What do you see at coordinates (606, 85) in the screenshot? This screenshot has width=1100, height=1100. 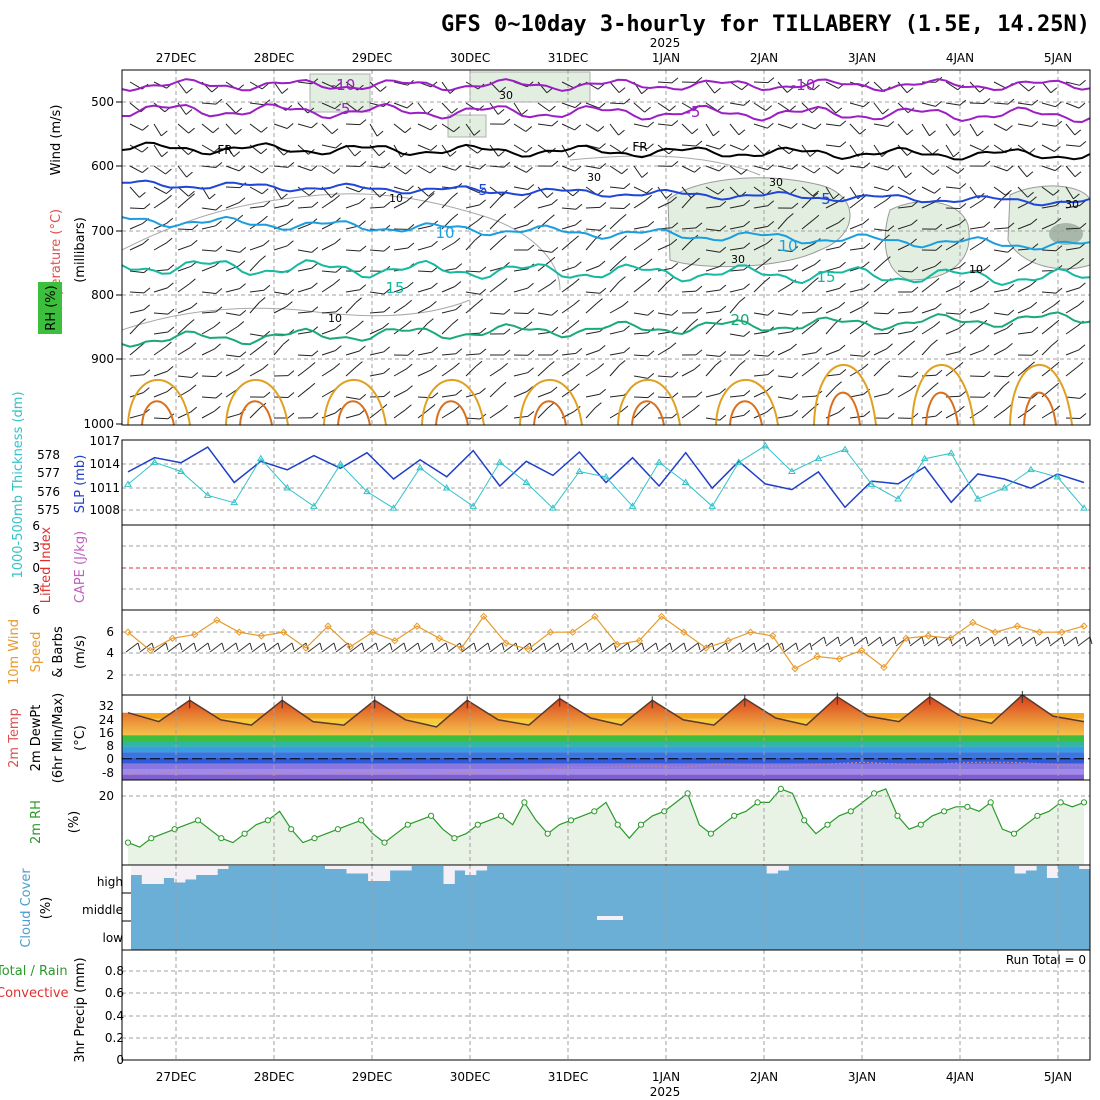 I see `contour-minus10` at bounding box center [606, 85].